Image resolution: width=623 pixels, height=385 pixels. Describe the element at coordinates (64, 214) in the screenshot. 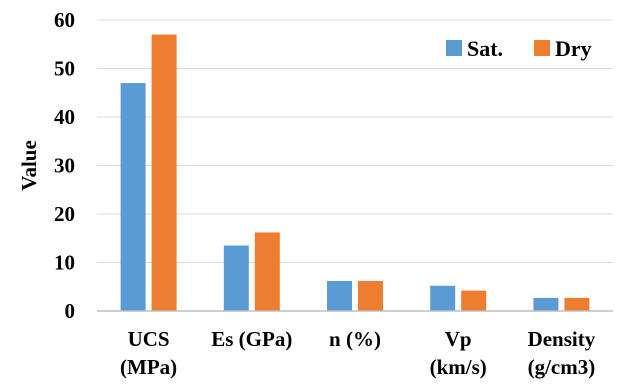

I see `y-tick-label: 20` at that location.